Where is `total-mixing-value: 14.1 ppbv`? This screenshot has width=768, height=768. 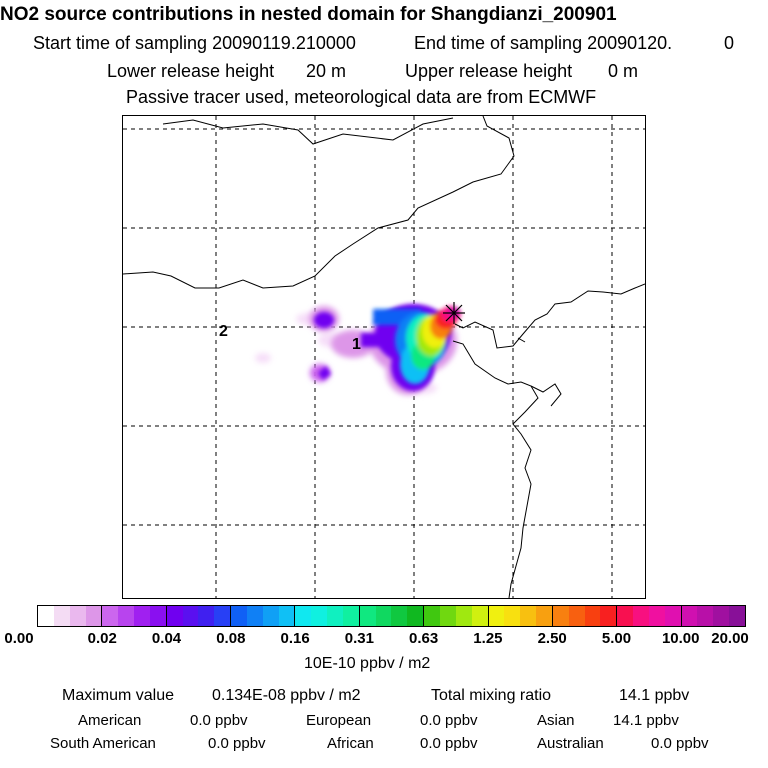
total-mixing-value: 14.1 ppbv is located at coordinates (654, 695).